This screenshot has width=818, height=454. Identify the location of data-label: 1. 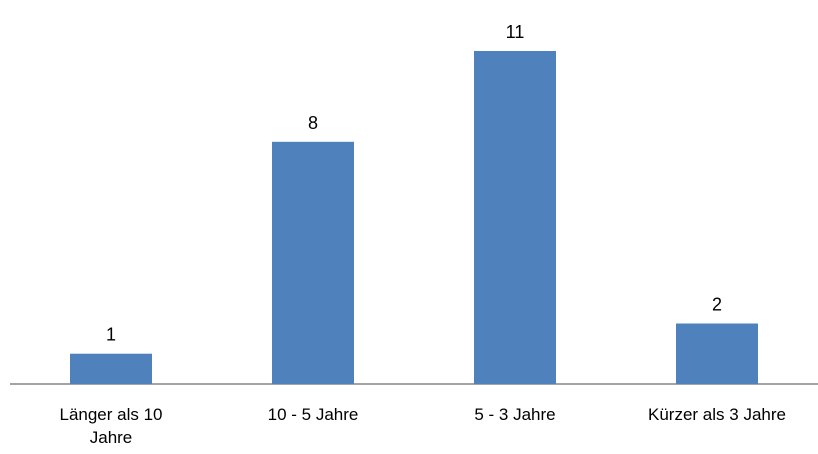
(111, 335).